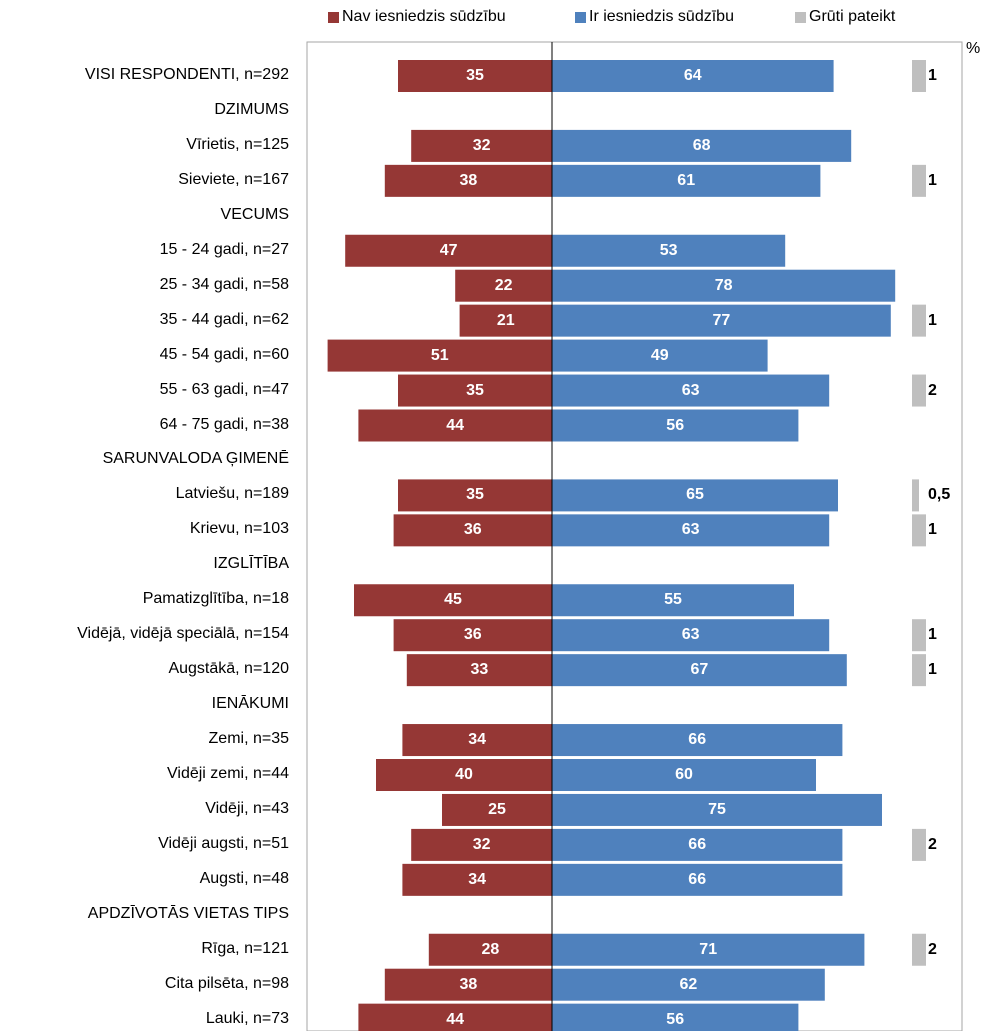 The image size is (984, 1031). I want to click on category-label: 55 - 63 gadi, n=47, so click(224, 389).